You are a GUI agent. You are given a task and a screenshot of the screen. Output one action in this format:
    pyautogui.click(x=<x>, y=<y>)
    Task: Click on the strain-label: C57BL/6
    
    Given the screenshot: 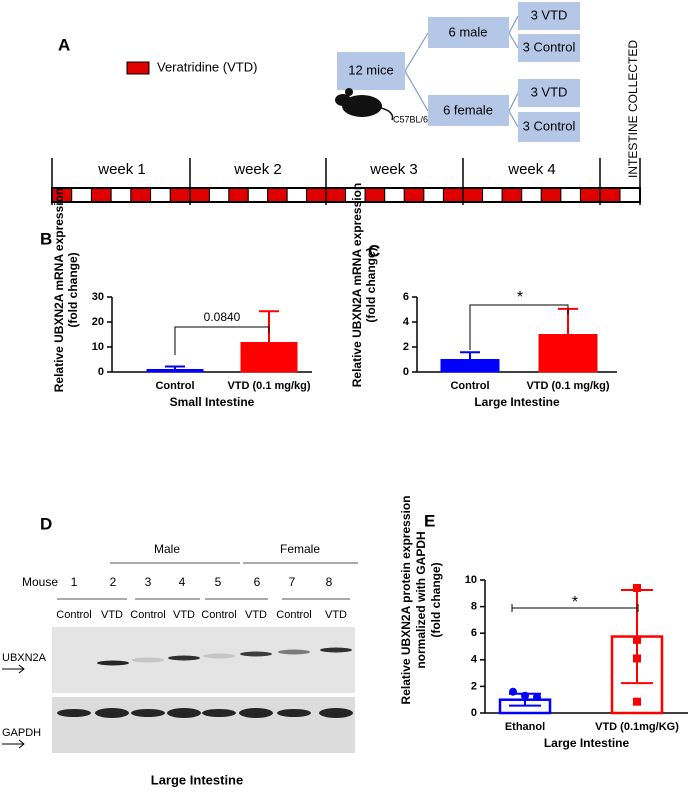 What is the action you would take?
    pyautogui.click(x=410, y=119)
    